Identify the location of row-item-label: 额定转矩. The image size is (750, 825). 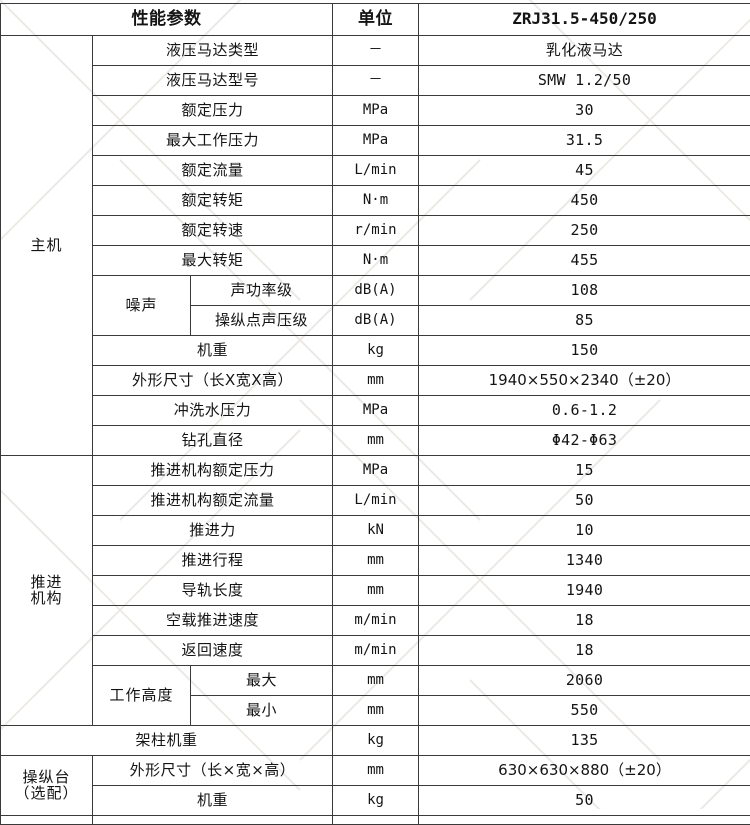
(213, 201).